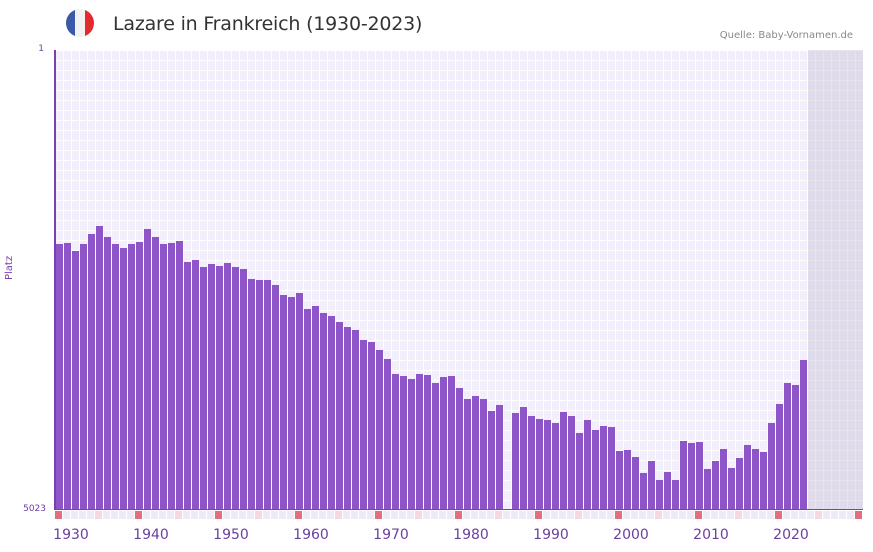 This screenshot has width=873, height=552. Describe the element at coordinates (787, 446) in the screenshot. I see `bar-2021` at that location.